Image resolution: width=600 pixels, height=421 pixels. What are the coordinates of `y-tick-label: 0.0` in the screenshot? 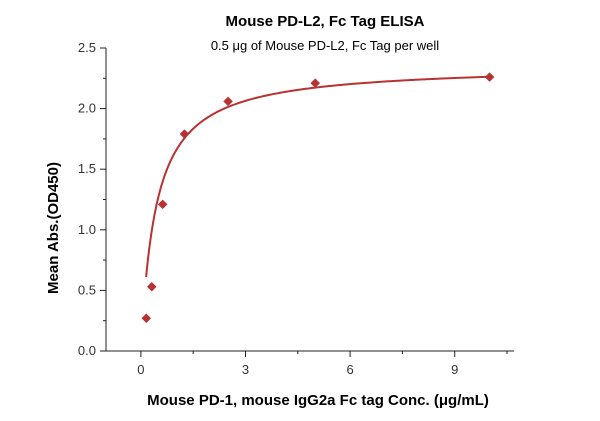 It's located at (87, 350).